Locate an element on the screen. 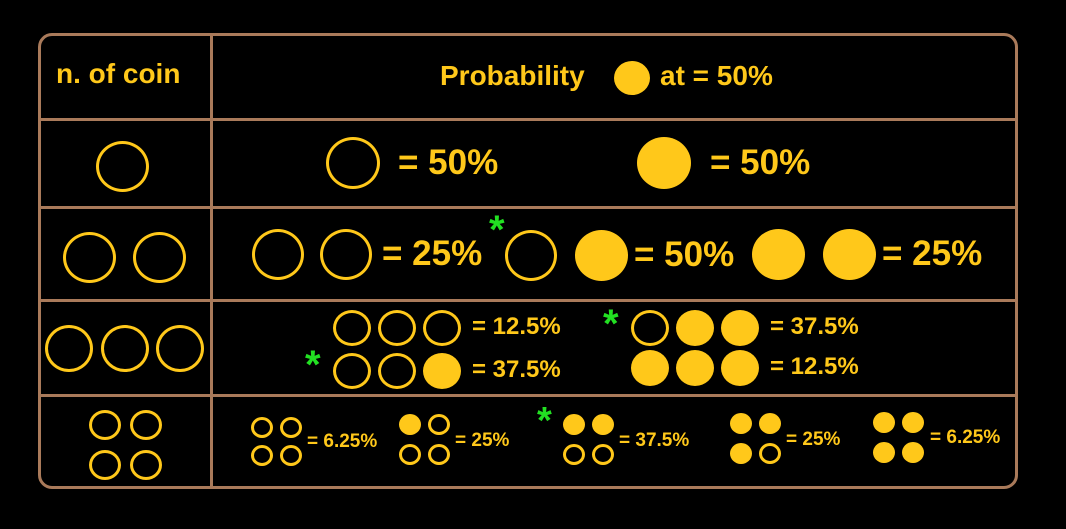 The width and height of the screenshot is (1066, 529). header-coin-count: n. of coin is located at coordinates (118, 73).